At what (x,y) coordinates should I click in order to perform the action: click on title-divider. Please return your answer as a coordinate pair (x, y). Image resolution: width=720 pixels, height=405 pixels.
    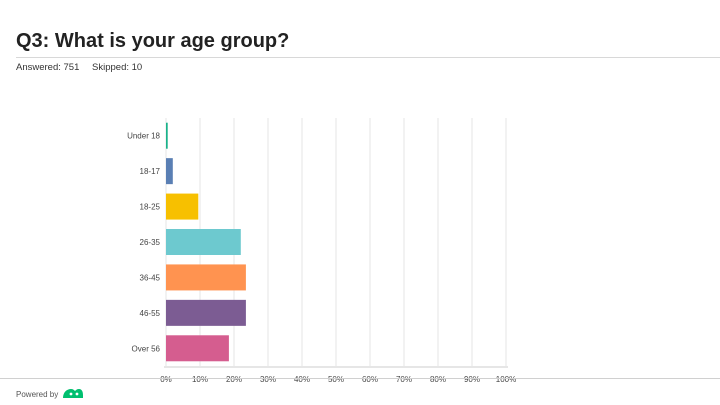
    Looking at the image, I should click on (368, 57).